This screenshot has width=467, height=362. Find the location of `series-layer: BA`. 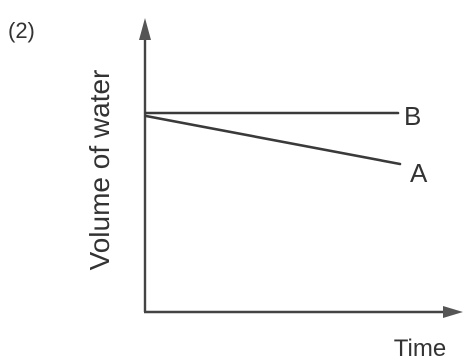

series-layer: BA is located at coordinates (286, 144).